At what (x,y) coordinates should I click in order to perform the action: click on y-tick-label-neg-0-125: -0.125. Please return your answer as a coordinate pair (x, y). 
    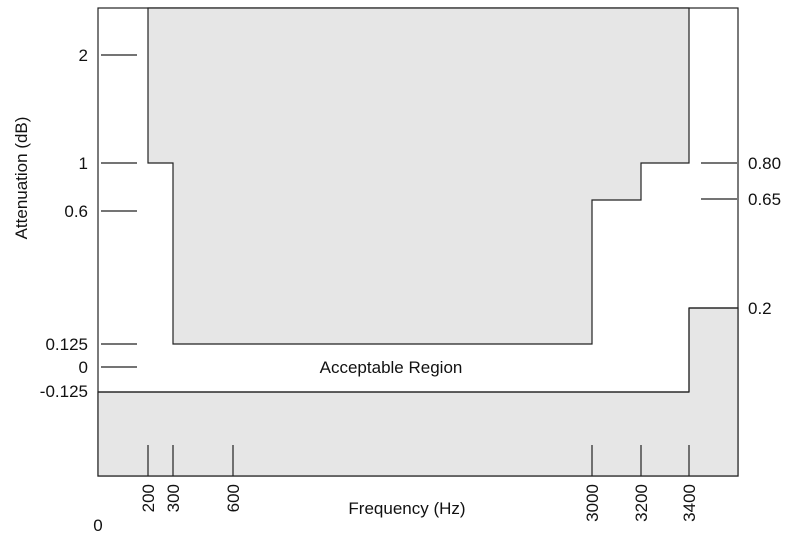
    Looking at the image, I should click on (64, 391).